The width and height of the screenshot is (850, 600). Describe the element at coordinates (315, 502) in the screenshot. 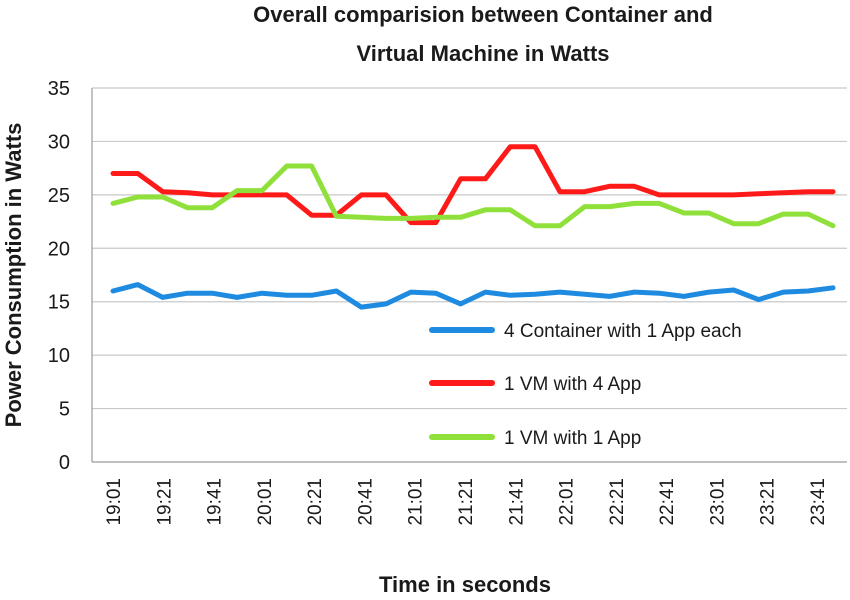

I see `x-tick-label-20-21: 20:21` at that location.